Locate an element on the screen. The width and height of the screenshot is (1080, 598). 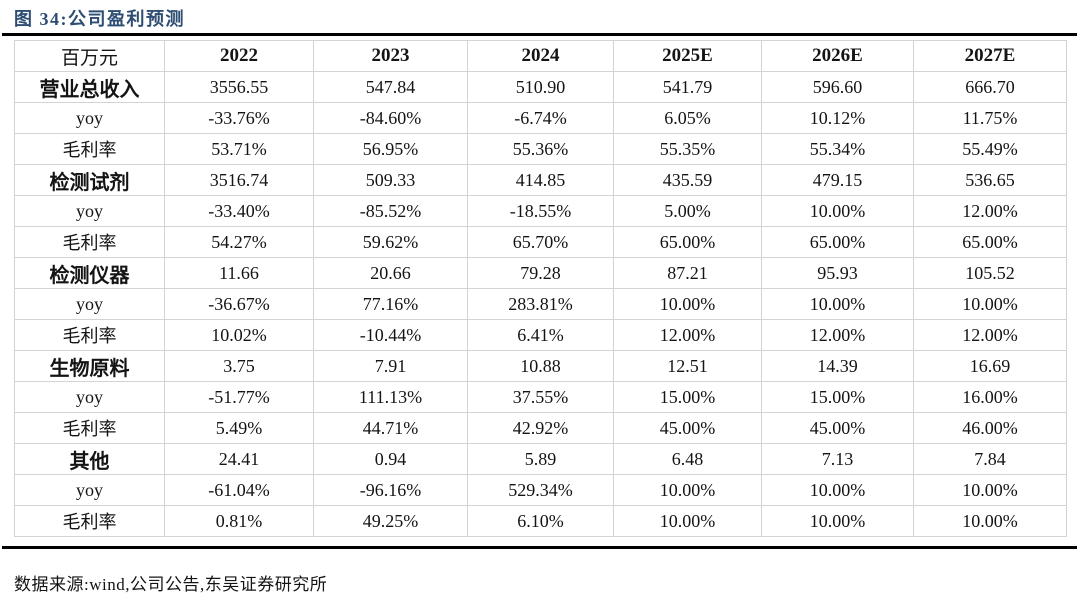
cell-value: 77.16% is located at coordinates (390, 304).